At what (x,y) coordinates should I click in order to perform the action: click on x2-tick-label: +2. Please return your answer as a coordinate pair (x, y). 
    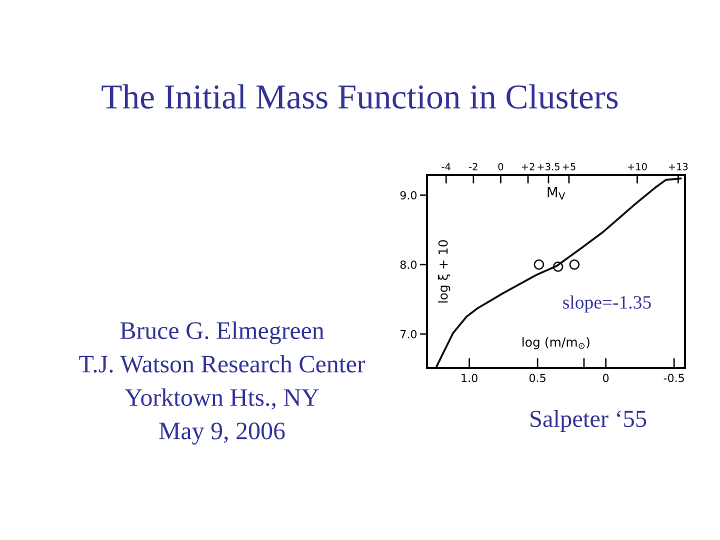
    Looking at the image, I should click on (528, 166).